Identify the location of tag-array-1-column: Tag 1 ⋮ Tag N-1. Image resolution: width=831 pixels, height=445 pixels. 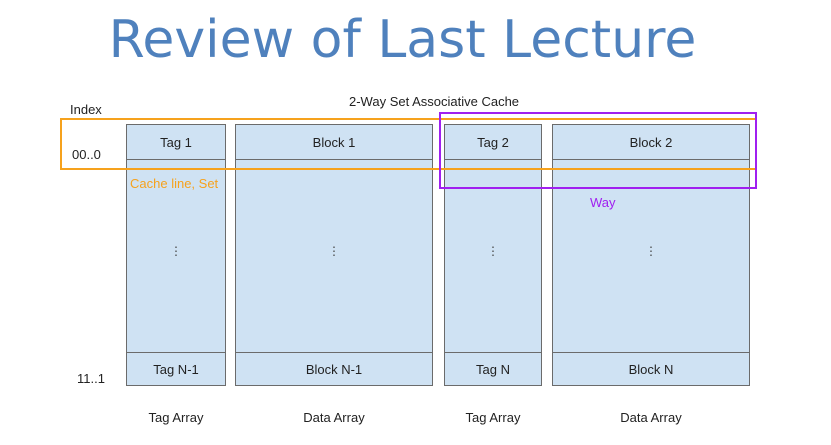
(176, 255).